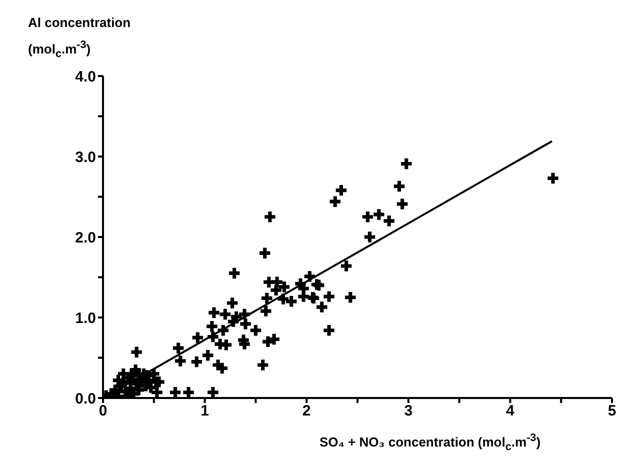 This screenshot has width=619, height=464. What do you see at coordinates (103, 411) in the screenshot?
I see `x-tick-label: 0` at bounding box center [103, 411].